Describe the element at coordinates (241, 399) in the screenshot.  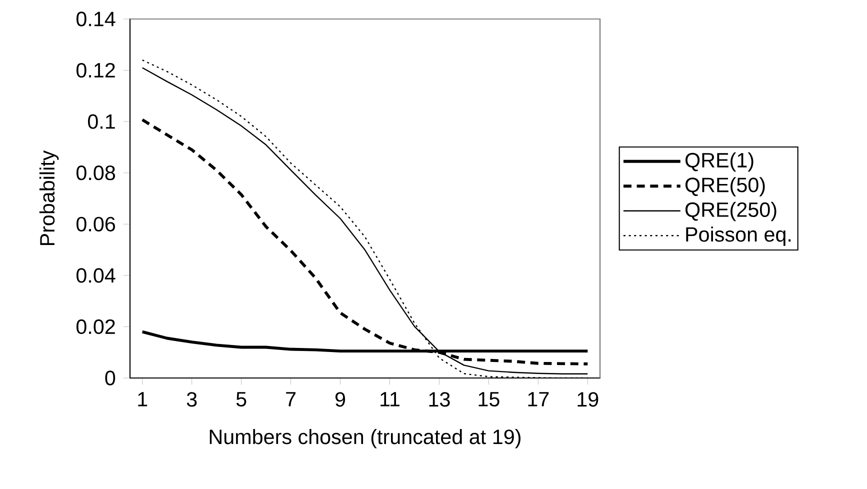
I see `x-tick-label: 5` at that location.